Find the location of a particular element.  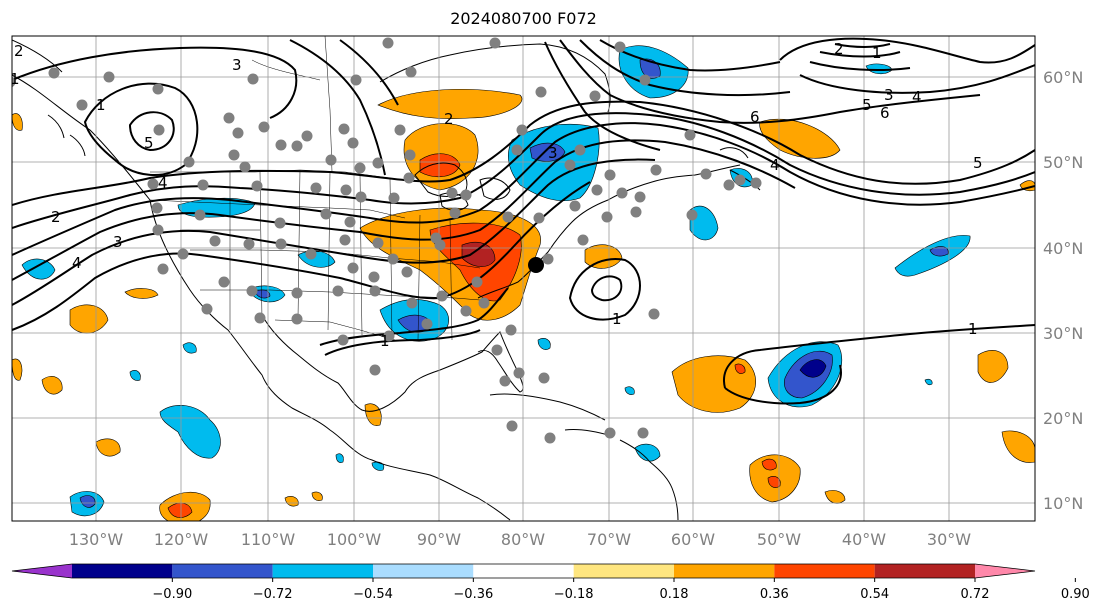

colorbar-tick-label: −0.90 is located at coordinates (172, 594).